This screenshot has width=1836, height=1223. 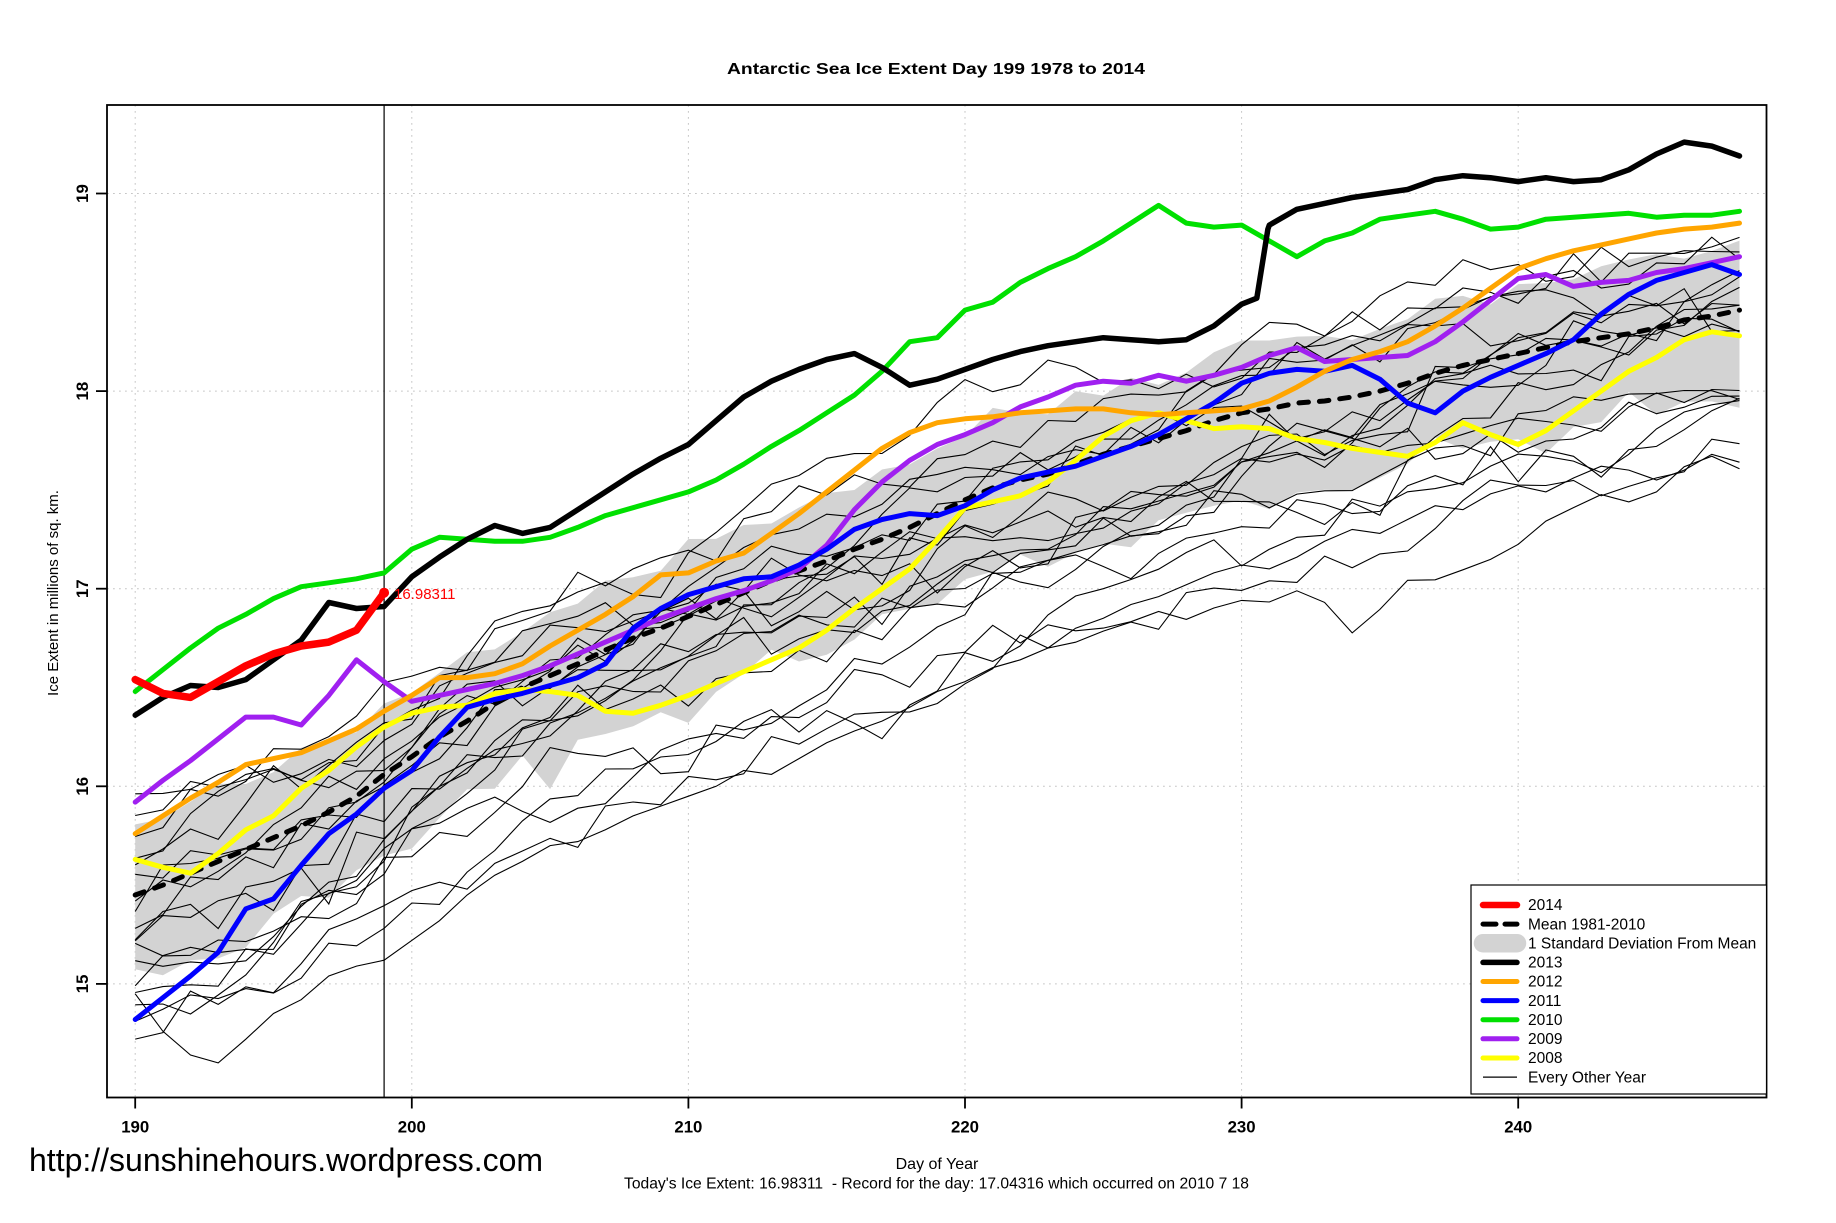 What do you see at coordinates (82, 391) in the screenshot?
I see `svg-text: 18` at bounding box center [82, 391].